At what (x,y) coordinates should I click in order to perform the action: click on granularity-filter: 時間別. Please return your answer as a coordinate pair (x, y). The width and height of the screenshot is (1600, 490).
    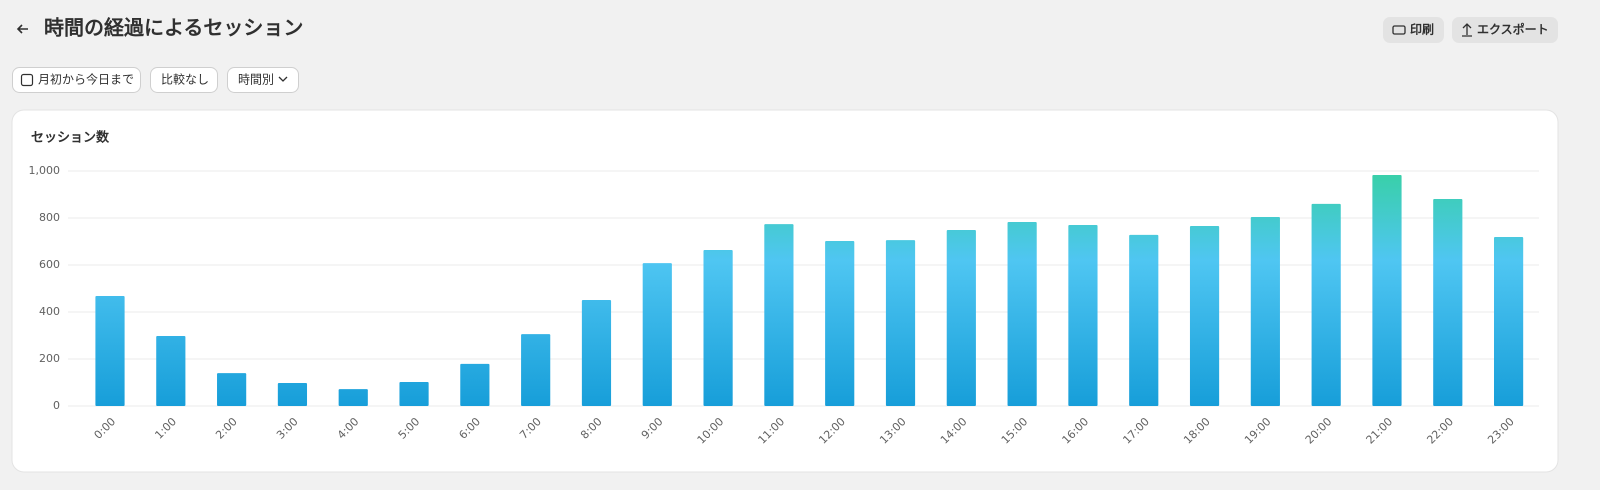
    Looking at the image, I should click on (263, 80).